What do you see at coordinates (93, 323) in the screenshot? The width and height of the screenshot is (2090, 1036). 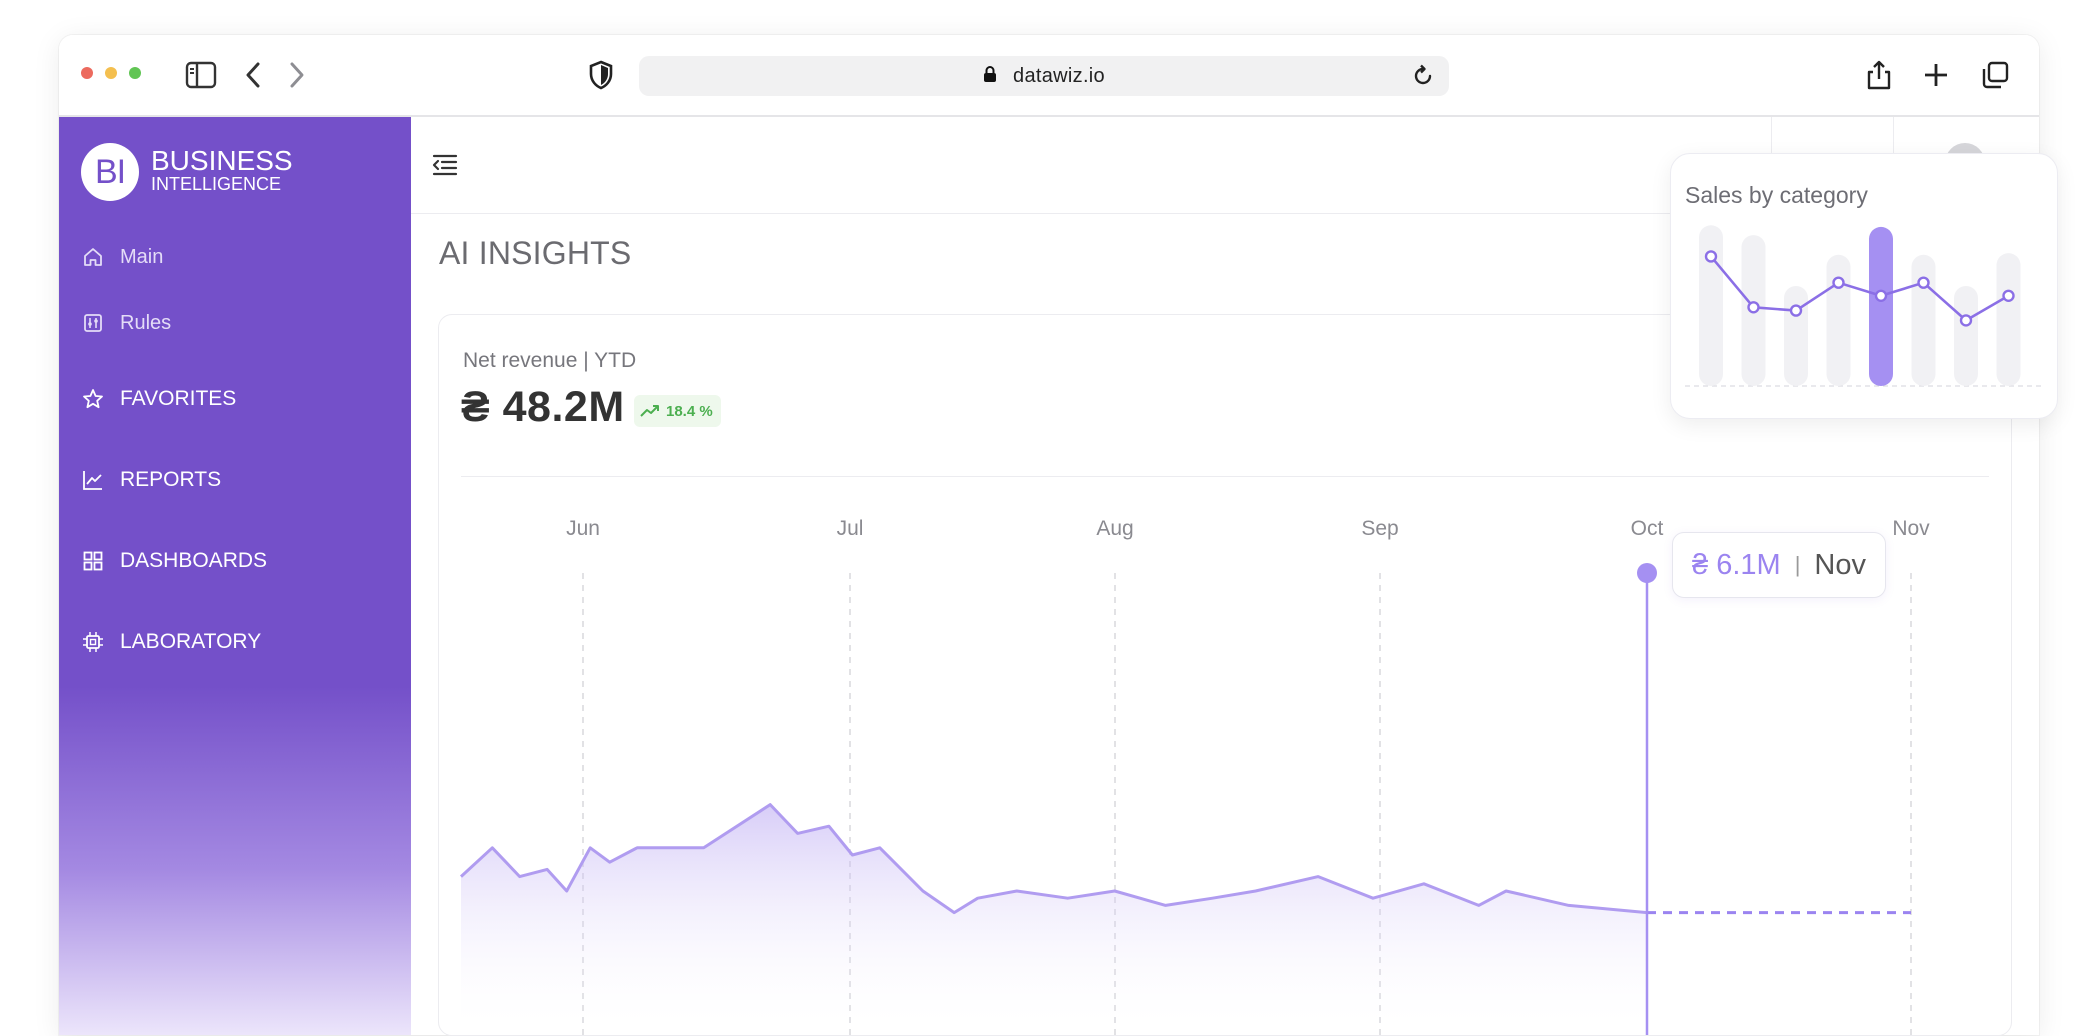 I see `rules-icon` at bounding box center [93, 323].